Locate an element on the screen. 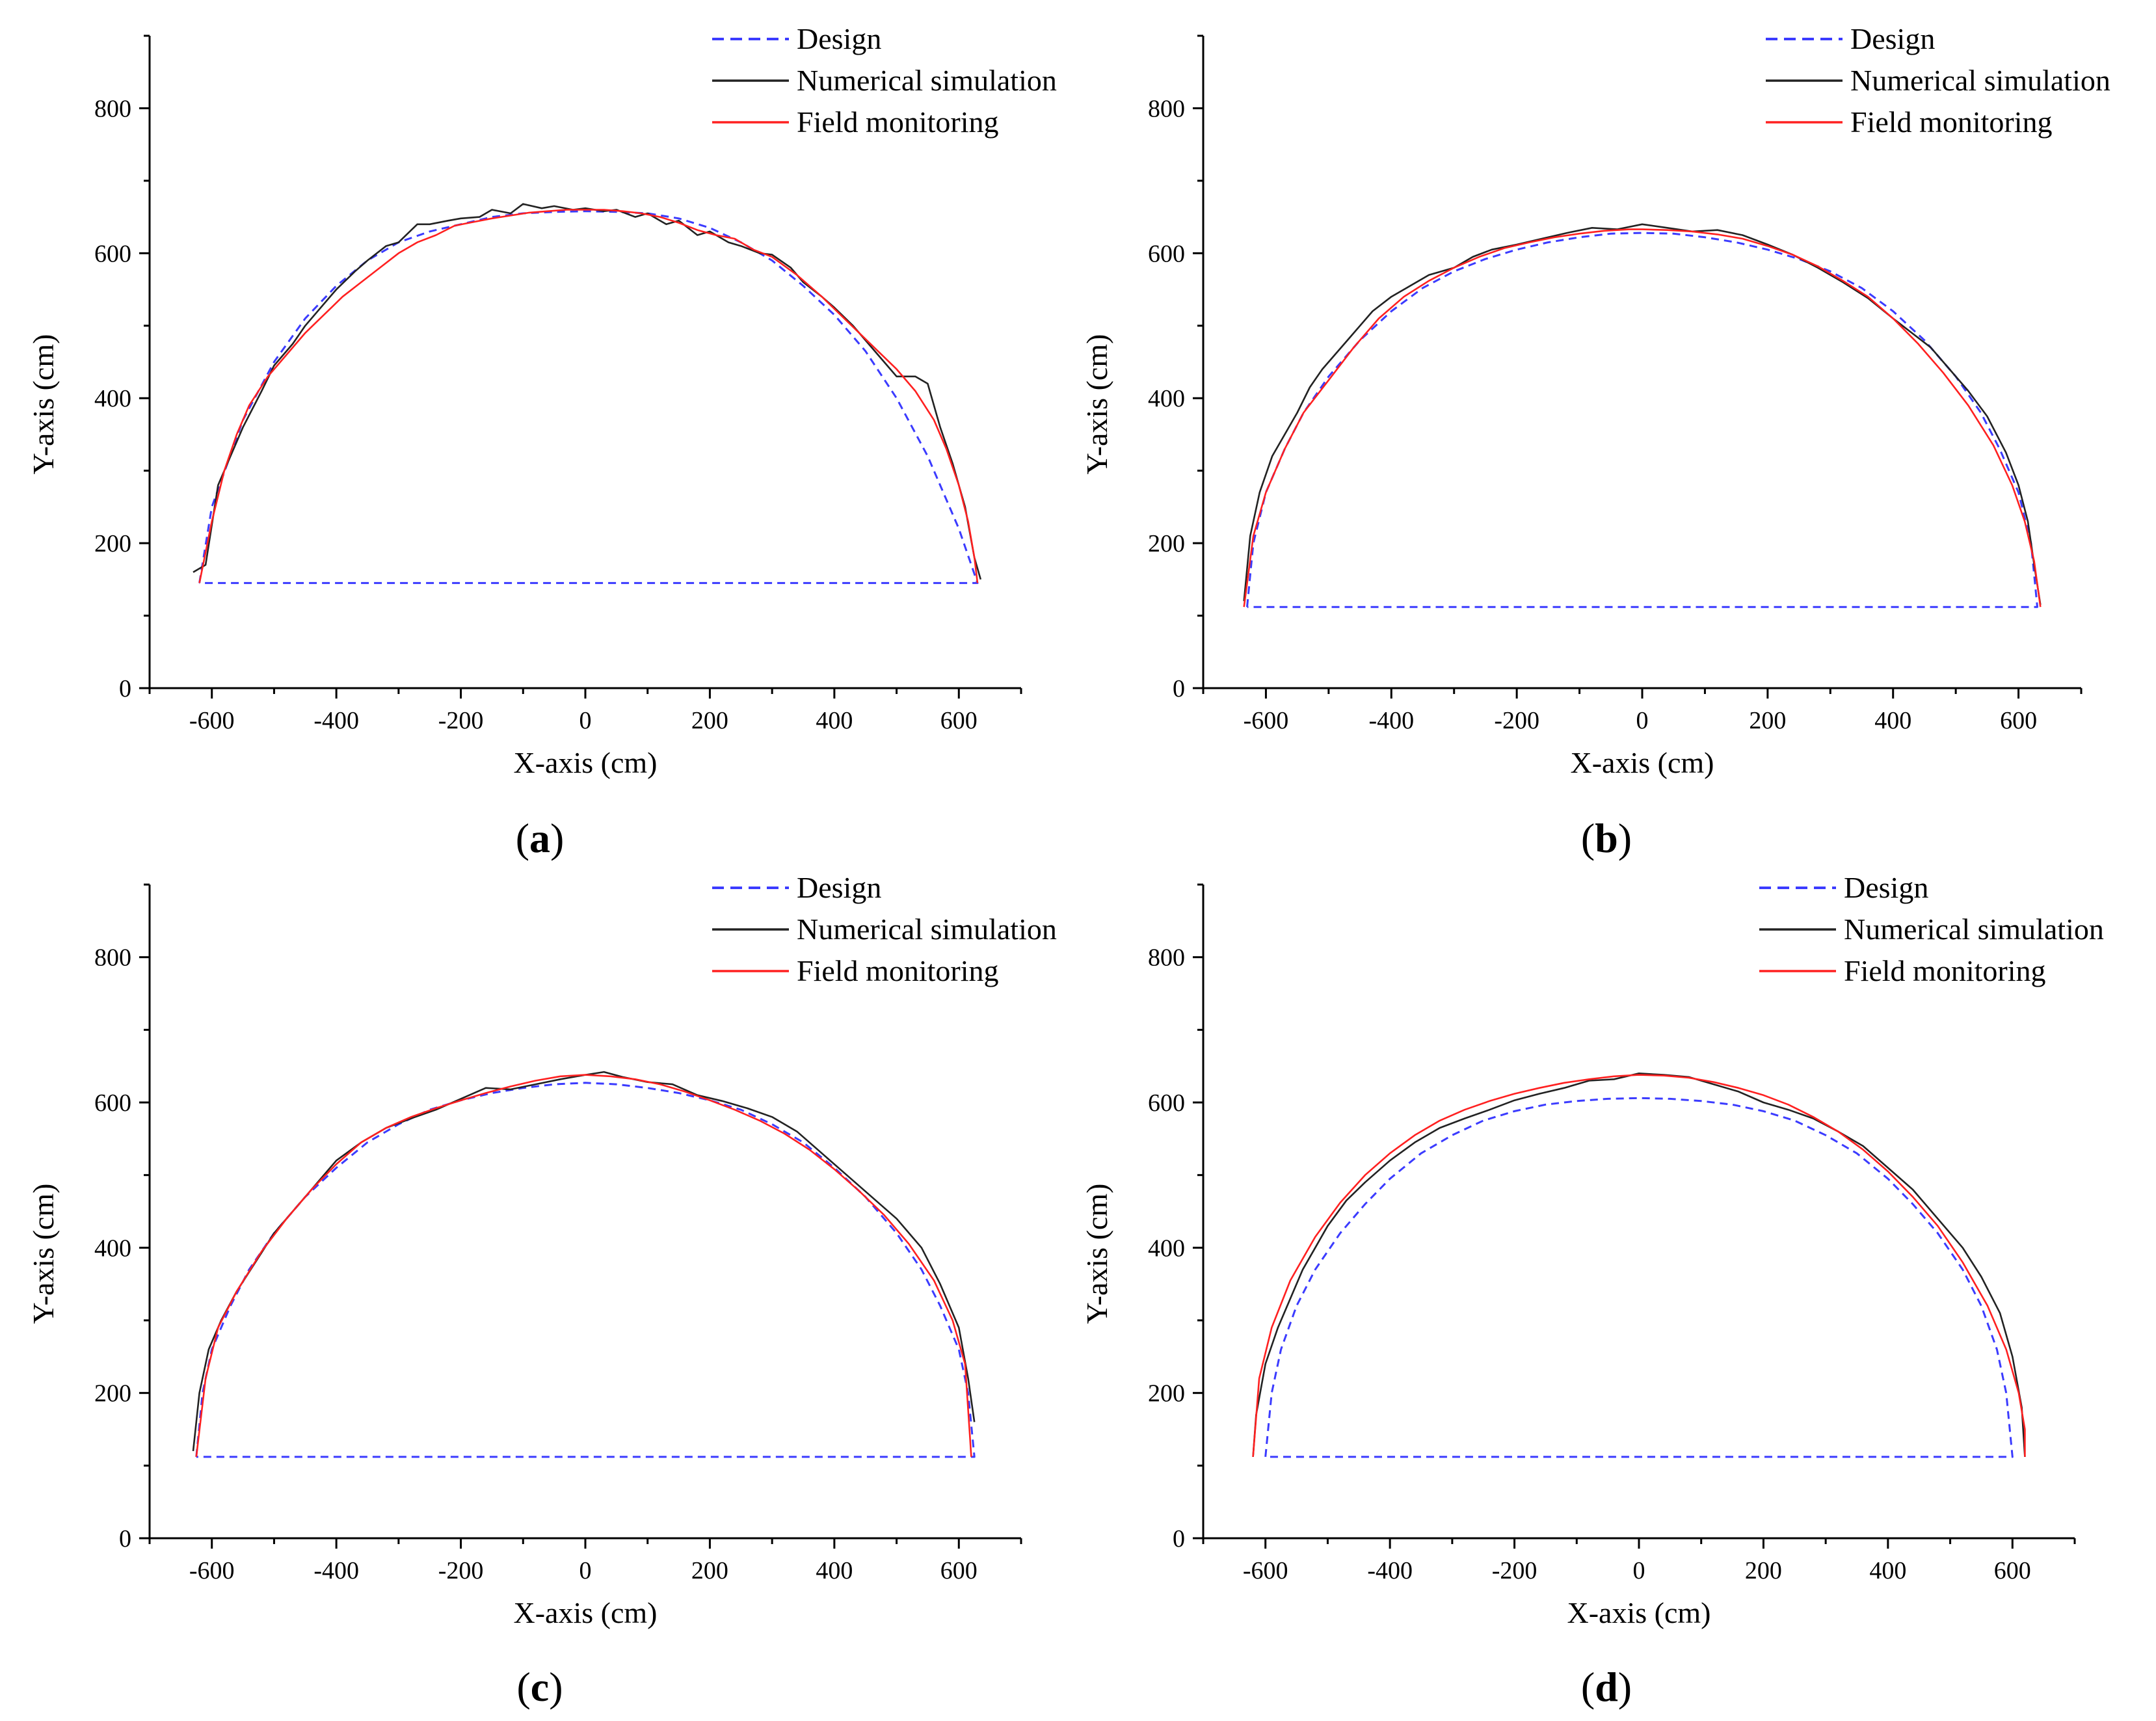 The width and height of the screenshot is (2156, 1721). panel-label: (b) is located at coordinates (1606, 838).